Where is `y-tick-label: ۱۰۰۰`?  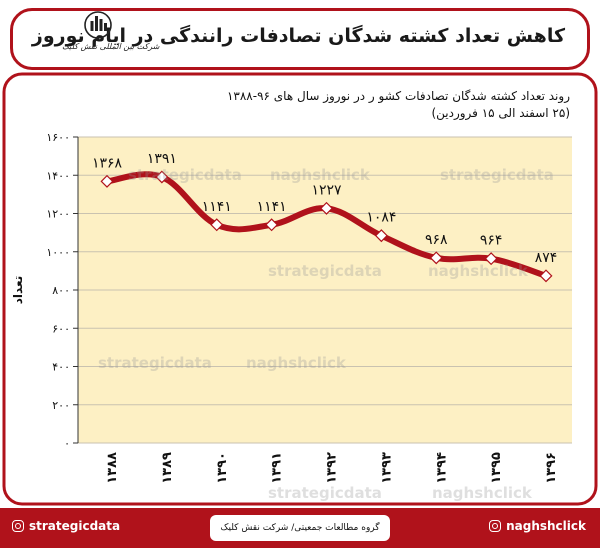 y-tick-label: ۱۰۰۰ is located at coordinates (58, 252).